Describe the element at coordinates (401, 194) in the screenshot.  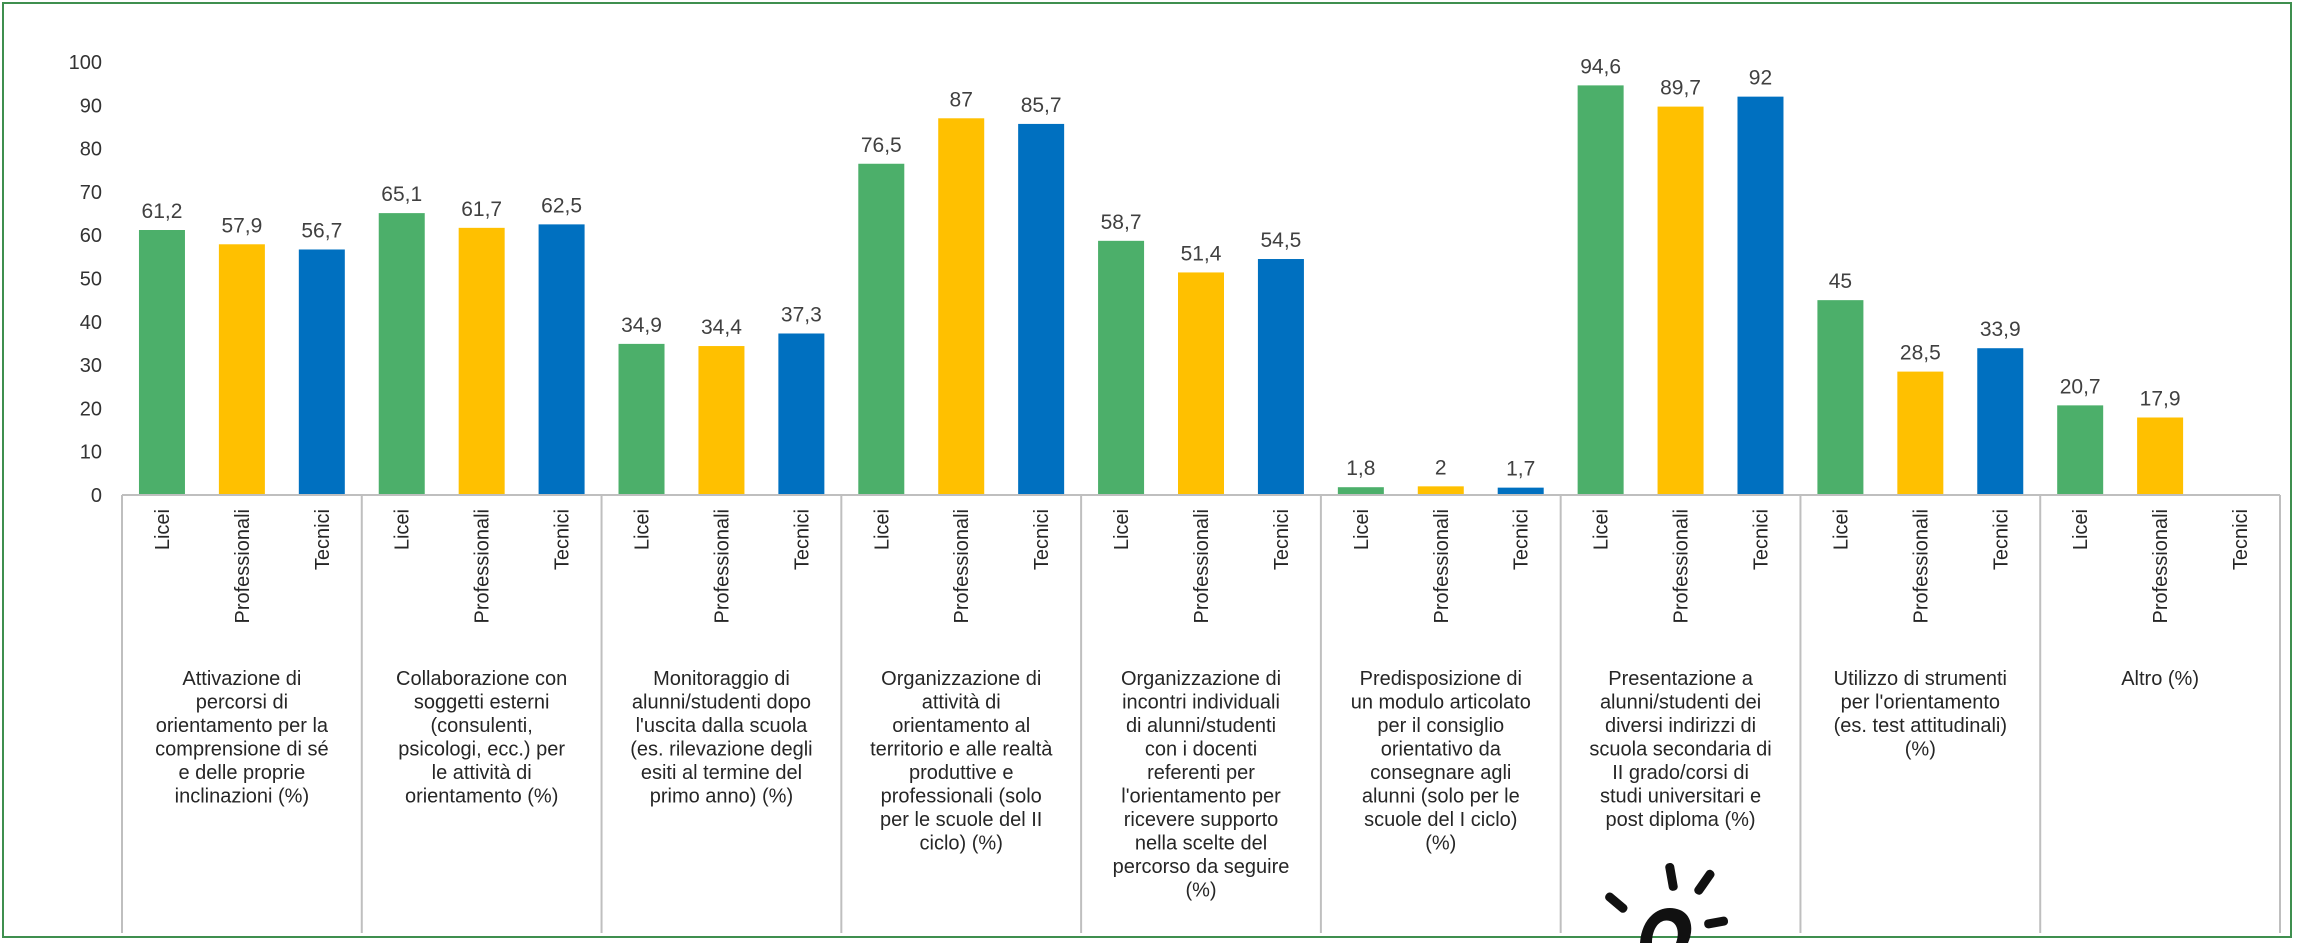
I see `data-label: 65,1` at that location.